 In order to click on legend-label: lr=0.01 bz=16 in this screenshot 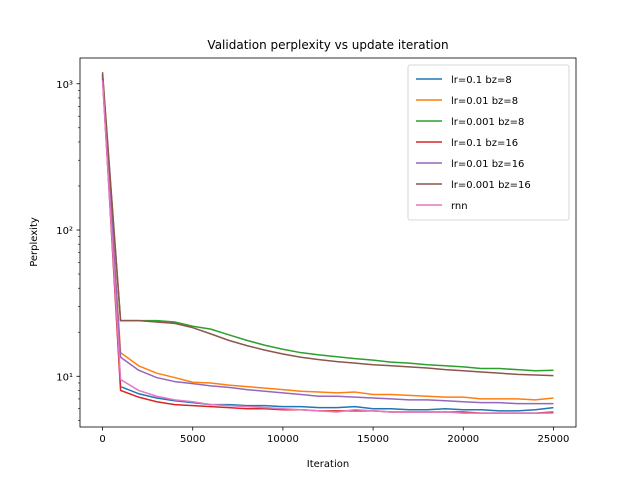, I will do `click(487, 164)`.